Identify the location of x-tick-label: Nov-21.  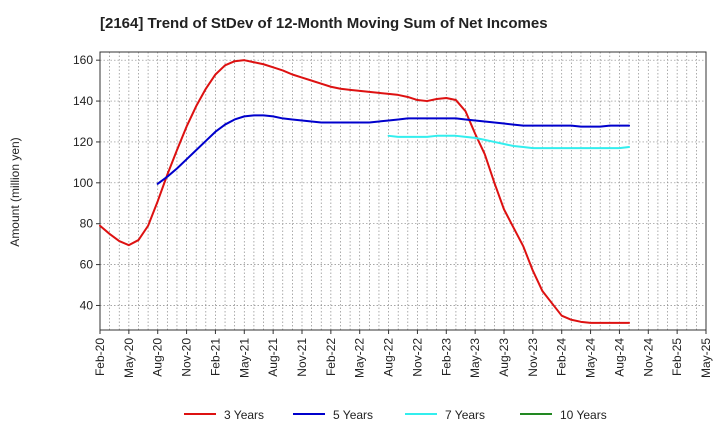
(302, 357).